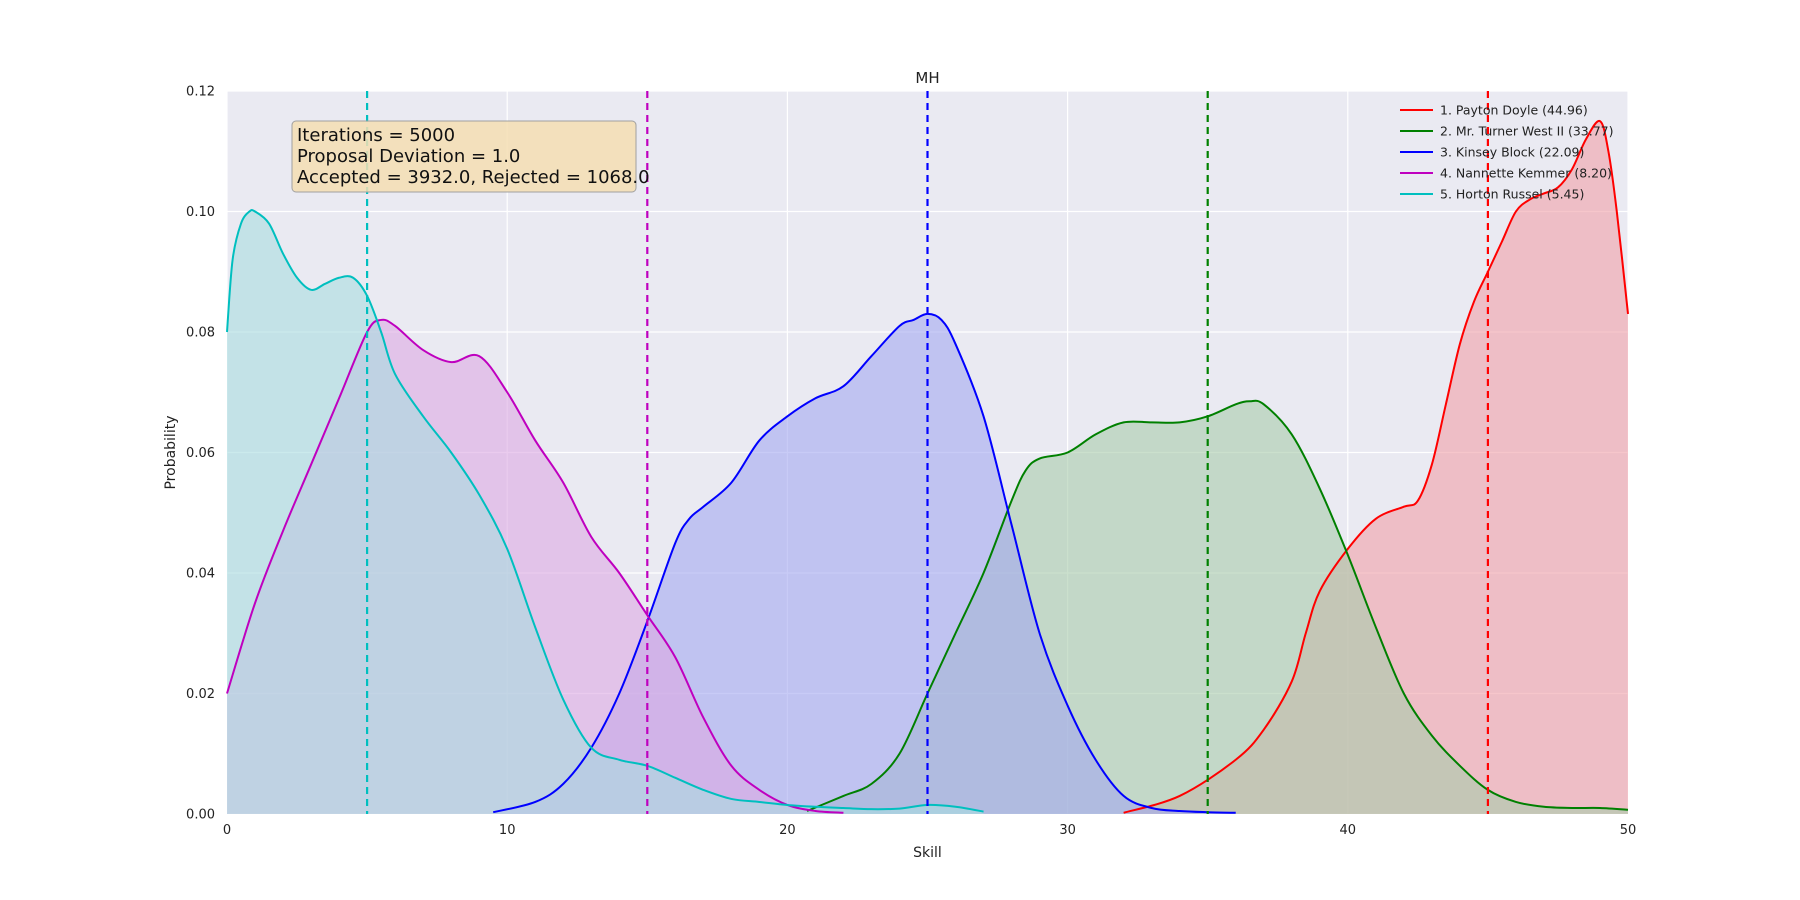 The width and height of the screenshot is (1800, 900). What do you see at coordinates (927, 78) in the screenshot?
I see `chart-title: MH` at bounding box center [927, 78].